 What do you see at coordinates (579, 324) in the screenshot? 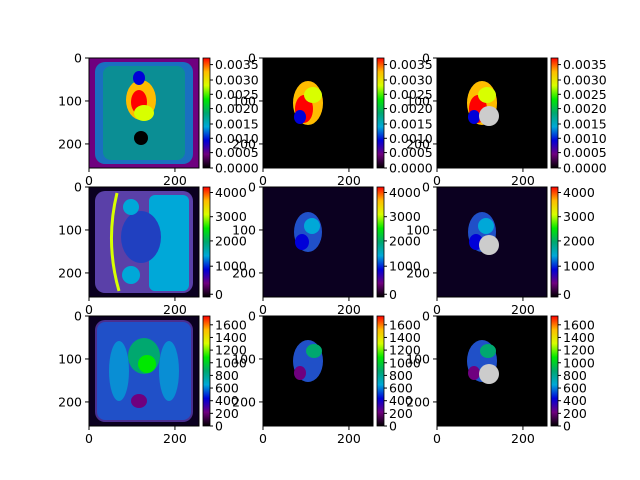
I see `colorbar-tick-label: 1600` at bounding box center [579, 324].